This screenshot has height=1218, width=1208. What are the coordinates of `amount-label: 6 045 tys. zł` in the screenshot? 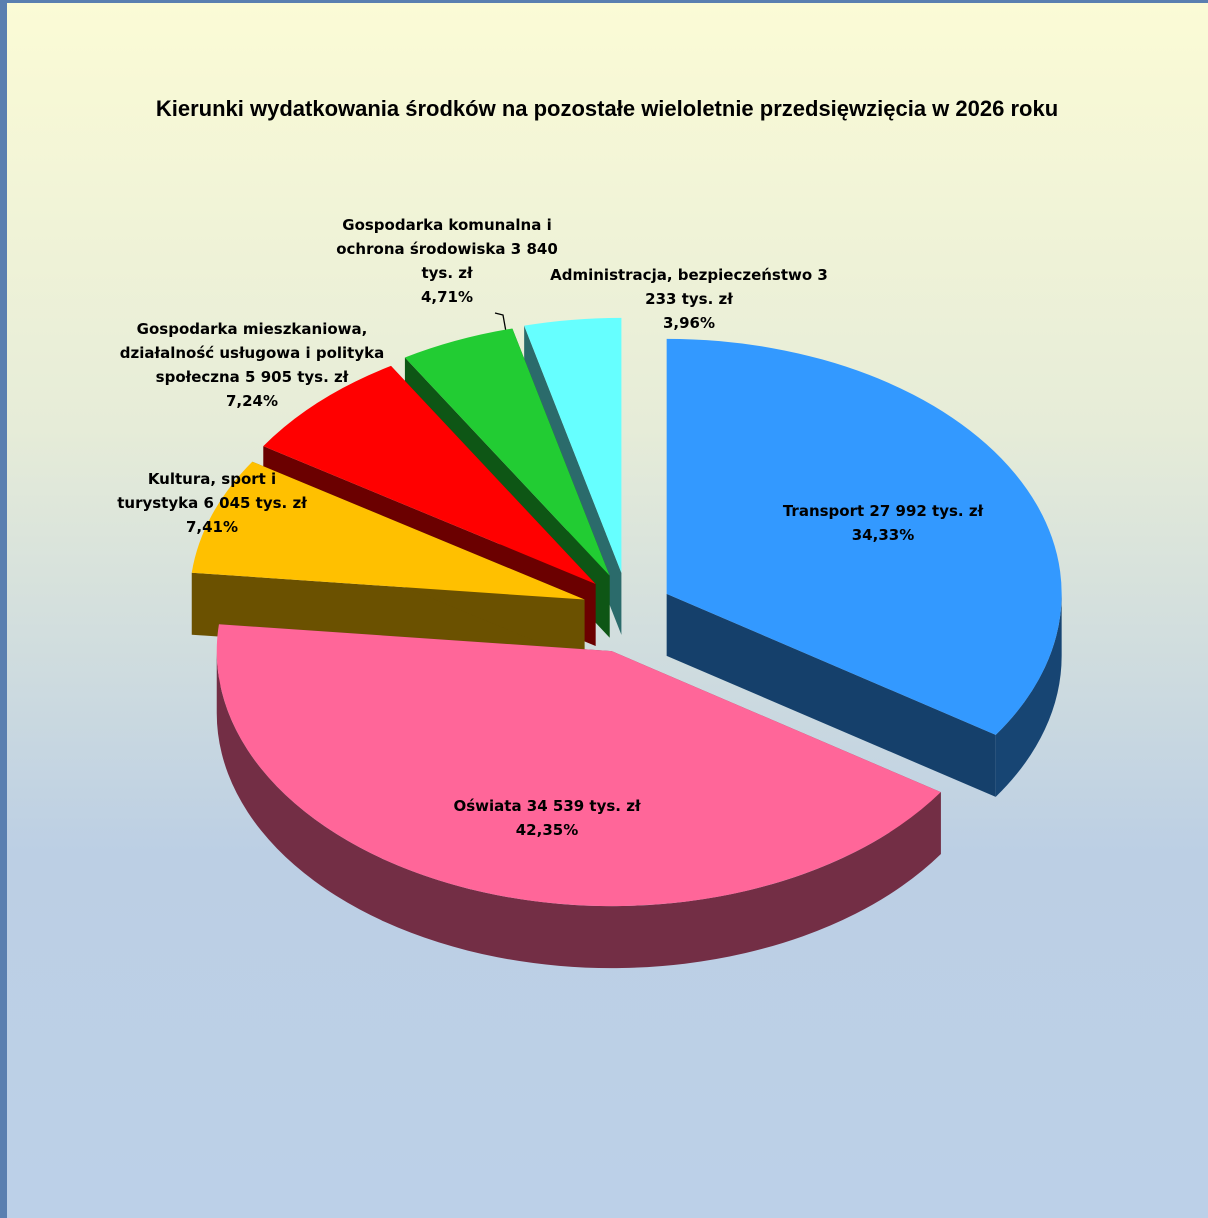 It's located at (255, 503).